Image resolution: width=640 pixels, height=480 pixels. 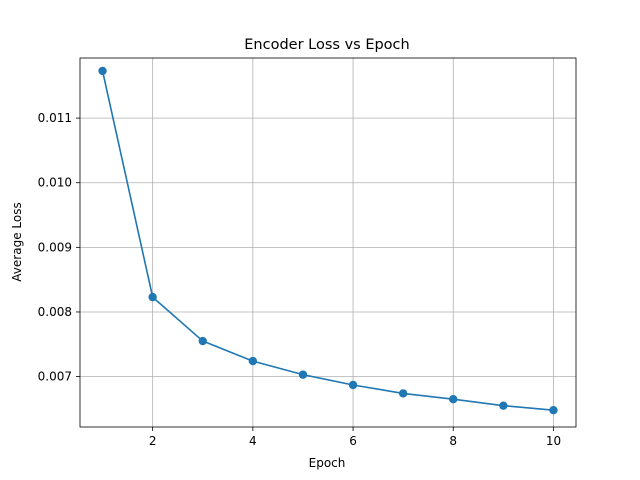 I want to click on y-tick-label: 0.010, so click(x=55, y=183).